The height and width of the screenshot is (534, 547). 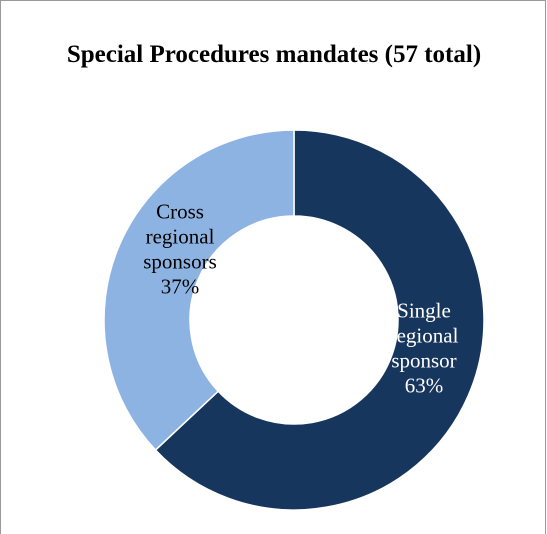 What do you see at coordinates (424, 348) in the screenshot?
I see `data-label-single-regional-sponsor: Single regional sponsor 63%` at bounding box center [424, 348].